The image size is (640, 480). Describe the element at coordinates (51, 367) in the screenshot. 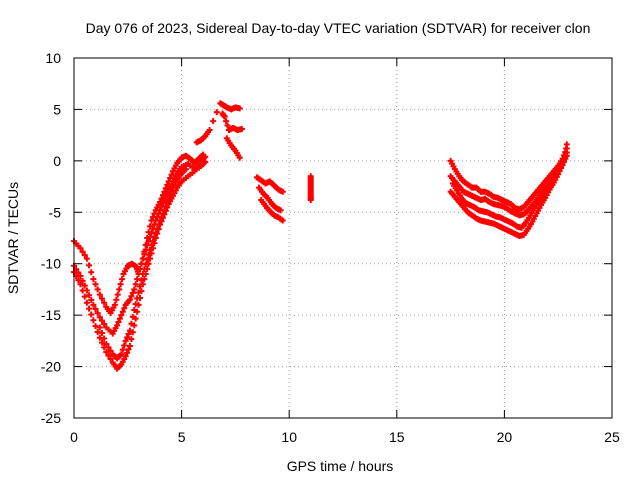

I see `y-tick-label: -20` at that location.